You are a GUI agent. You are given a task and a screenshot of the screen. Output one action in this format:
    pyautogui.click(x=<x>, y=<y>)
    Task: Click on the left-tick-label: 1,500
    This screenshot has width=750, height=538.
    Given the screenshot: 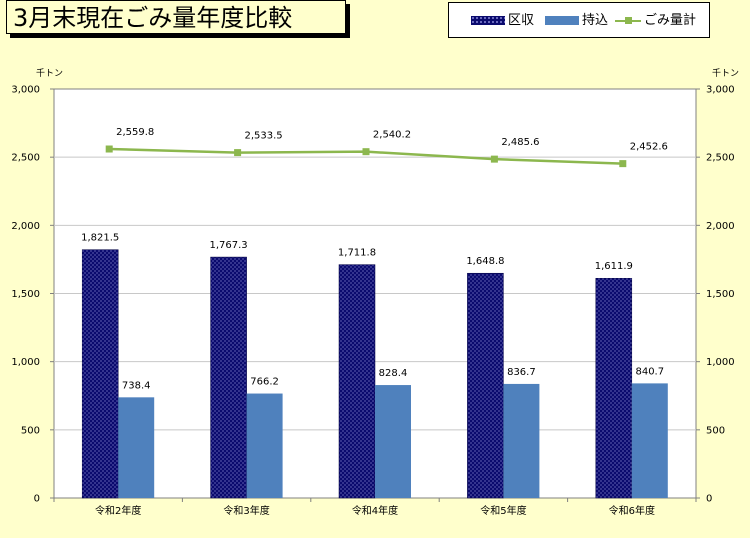 What is the action you would take?
    pyautogui.click(x=25, y=294)
    